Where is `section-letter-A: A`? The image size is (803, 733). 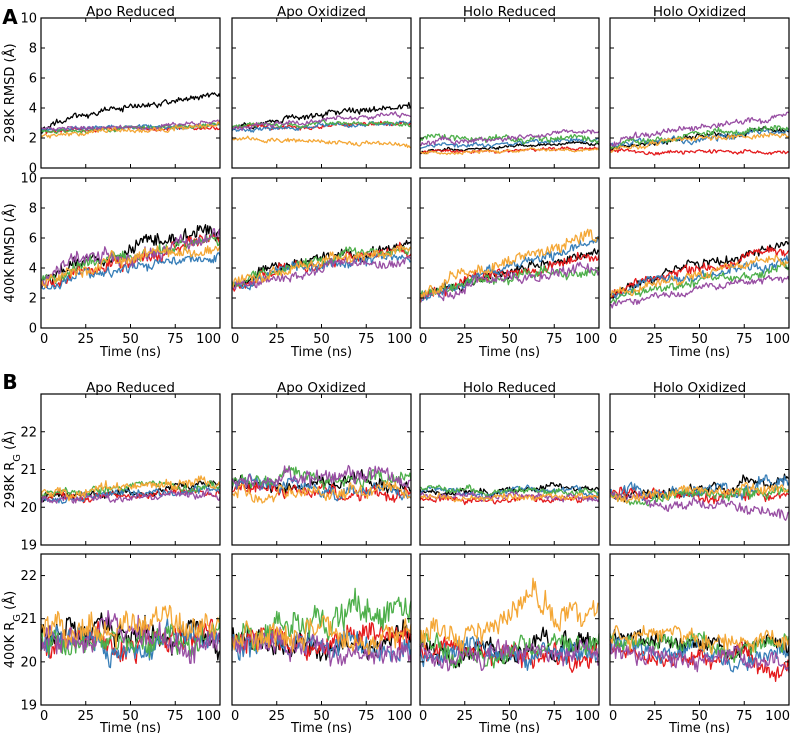 section-letter-A: A is located at coordinates (10, 17).